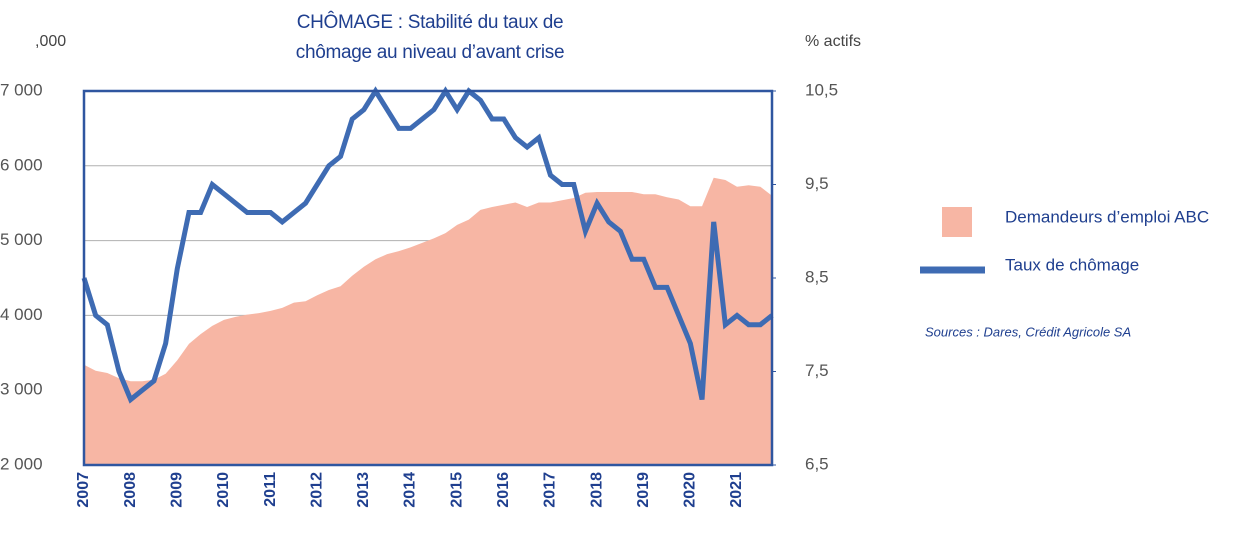  Describe the element at coordinates (833, 41) in the screenshot. I see `y2-axis-label: % actifs` at that location.